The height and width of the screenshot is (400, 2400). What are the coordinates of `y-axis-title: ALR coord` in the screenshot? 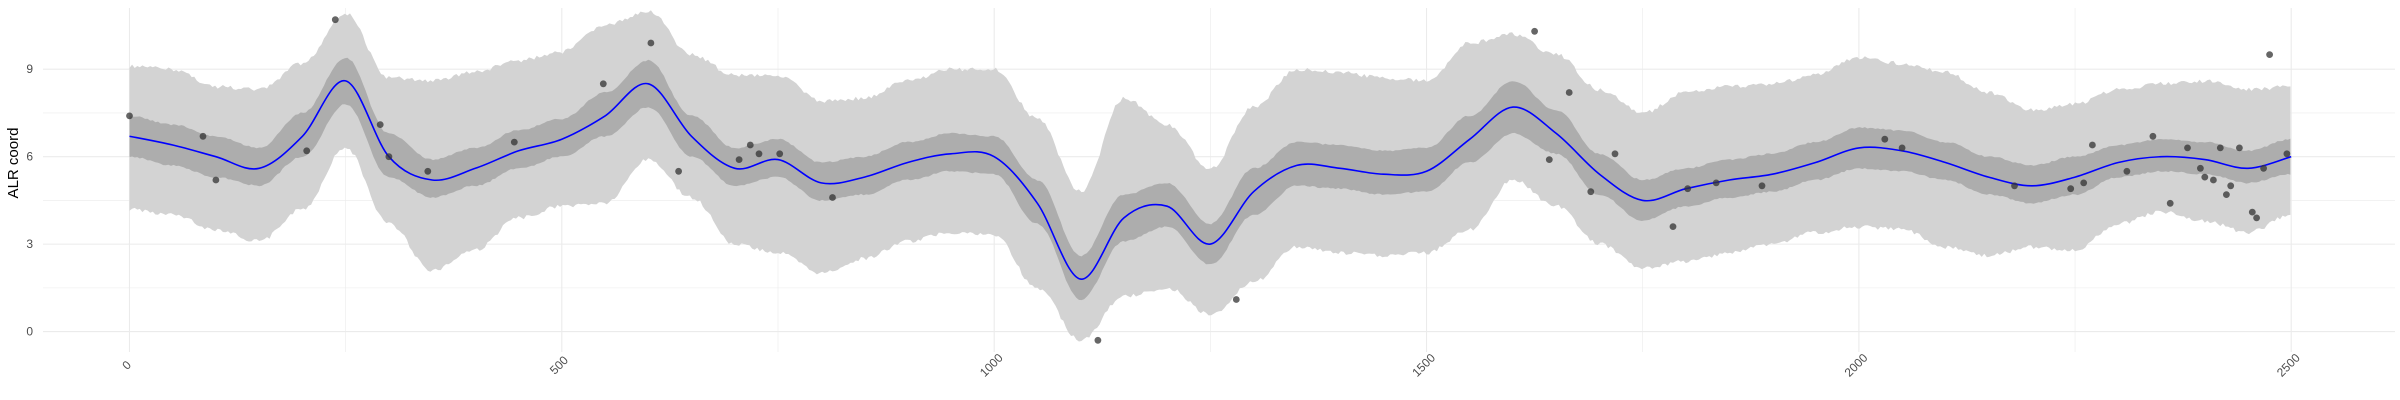 It's located at (13, 163).